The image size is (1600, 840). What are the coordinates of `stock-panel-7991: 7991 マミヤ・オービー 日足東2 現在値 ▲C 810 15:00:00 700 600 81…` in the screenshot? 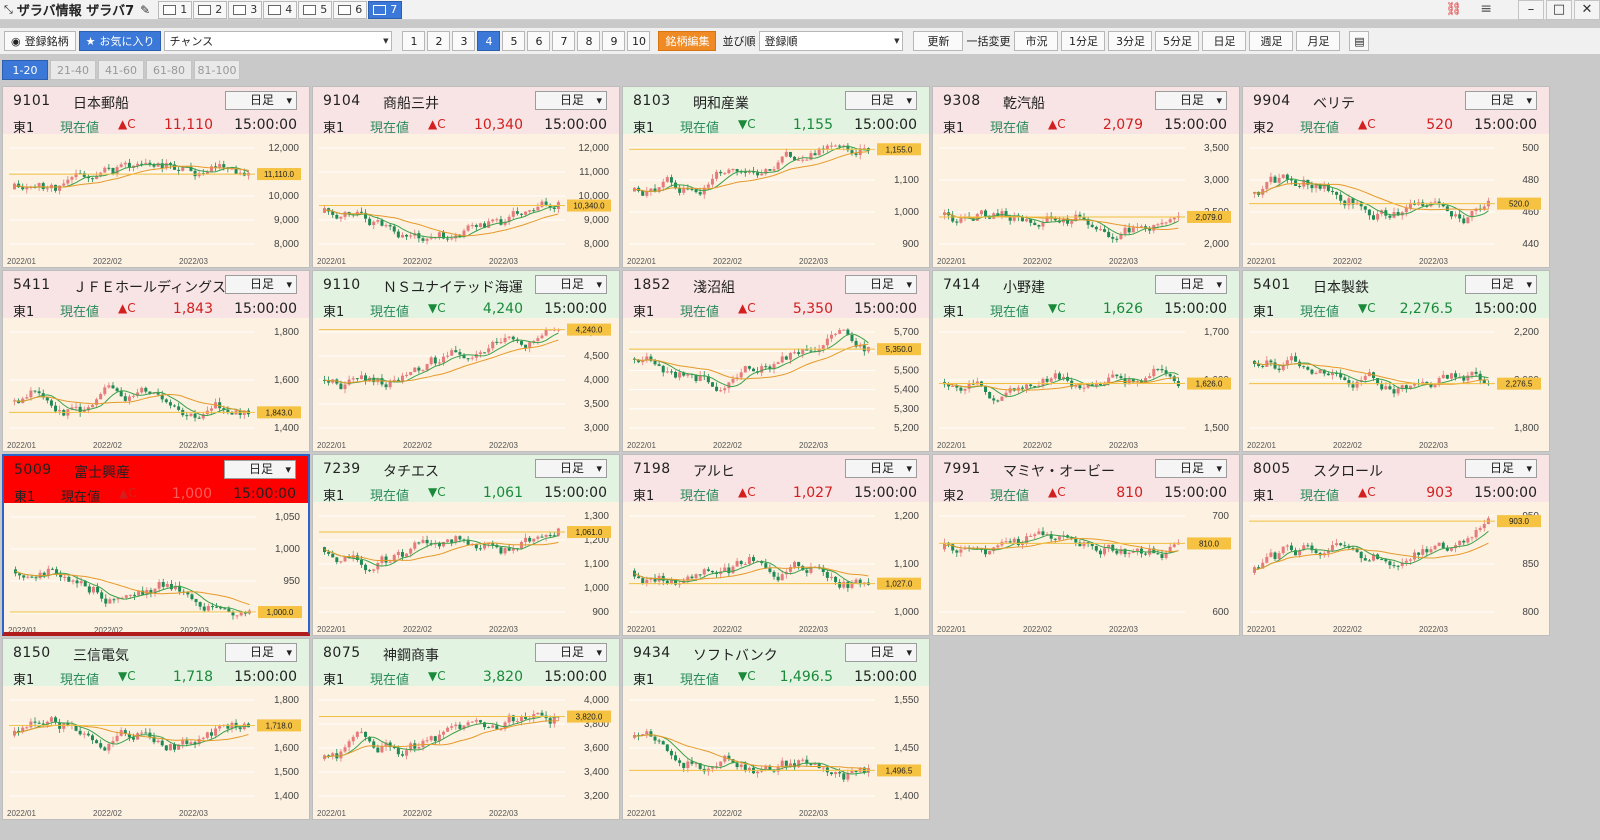 It's located at (1086, 545).